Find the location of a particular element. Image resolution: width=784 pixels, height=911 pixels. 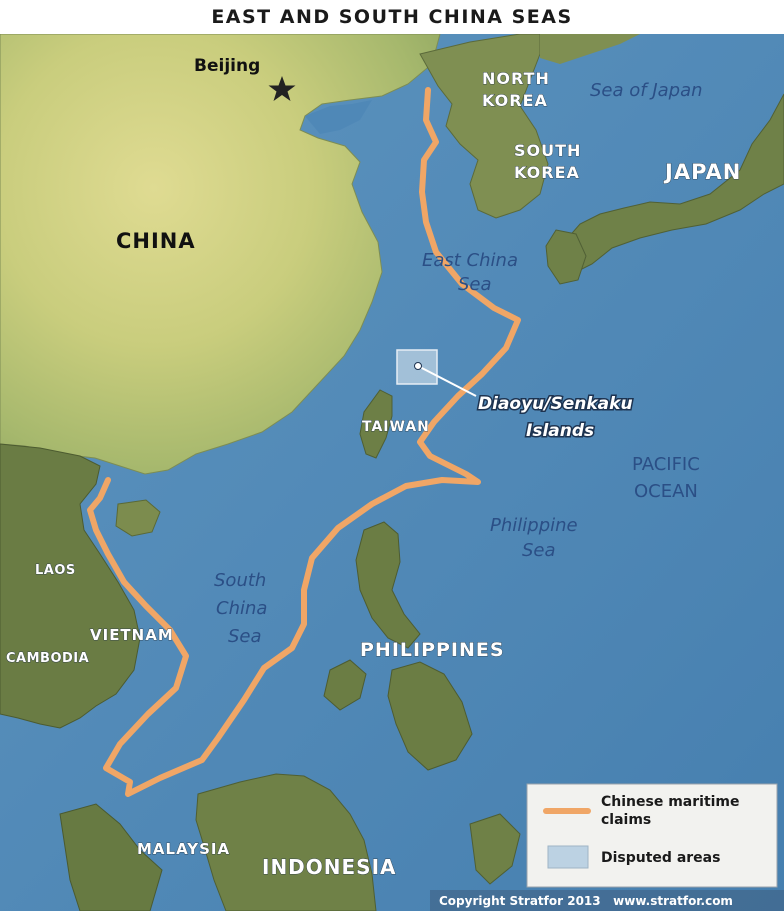

label-taiwan: TAIWAN is located at coordinates (396, 427).